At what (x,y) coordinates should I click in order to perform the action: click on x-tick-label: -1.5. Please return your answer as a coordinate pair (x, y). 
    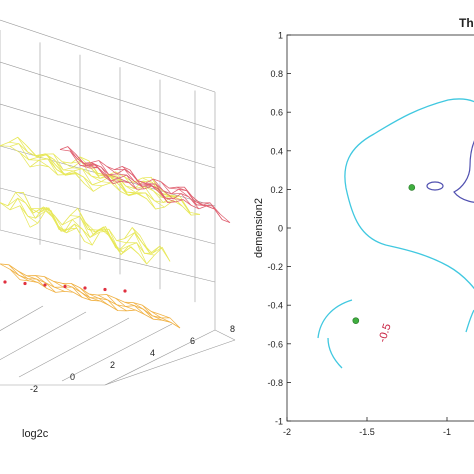
    Looking at the image, I should click on (367, 432).